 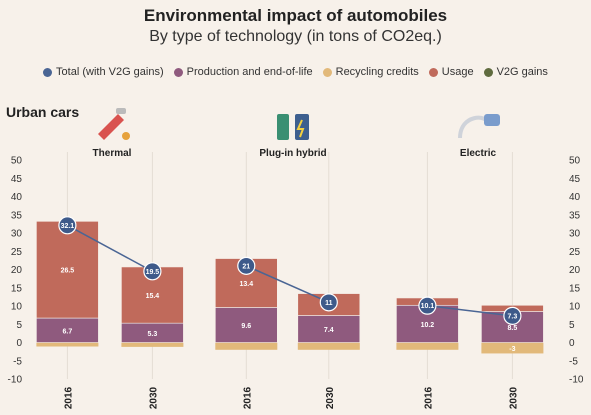 I want to click on legend-label-v2g: V2G gains, so click(x=522, y=72).